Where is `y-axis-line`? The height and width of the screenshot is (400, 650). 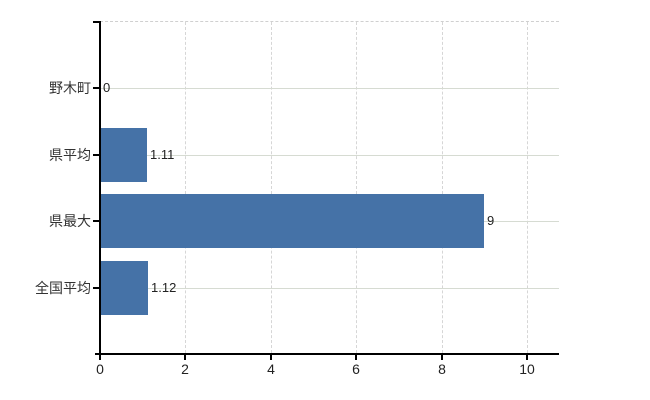 y-axis-line is located at coordinates (100, 188).